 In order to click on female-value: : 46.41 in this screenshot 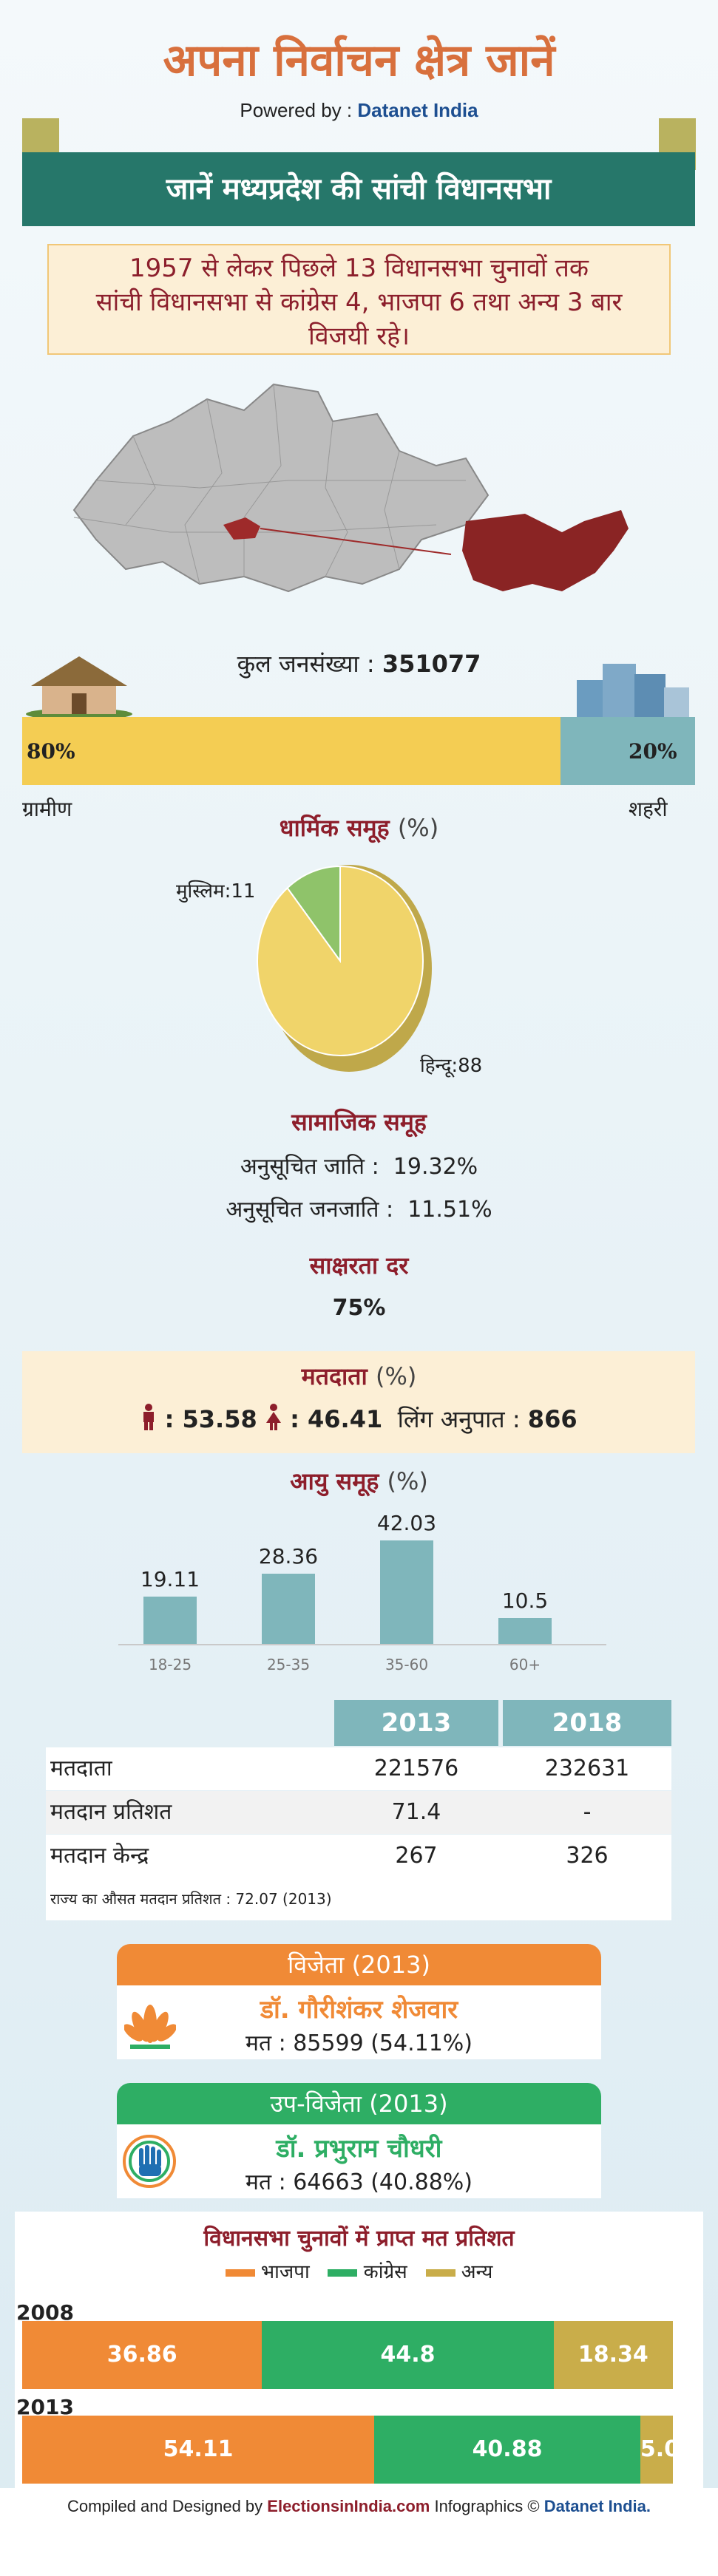, I will do `click(336, 1419)`.